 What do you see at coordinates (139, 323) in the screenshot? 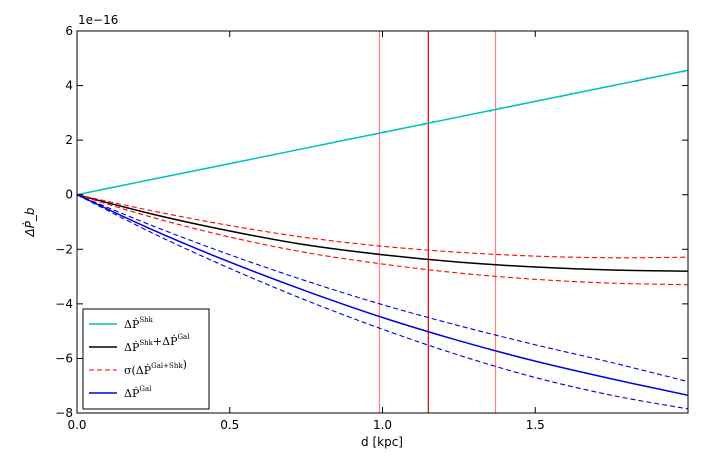
I see `legend-label-0: ΔṖShk` at bounding box center [139, 323].